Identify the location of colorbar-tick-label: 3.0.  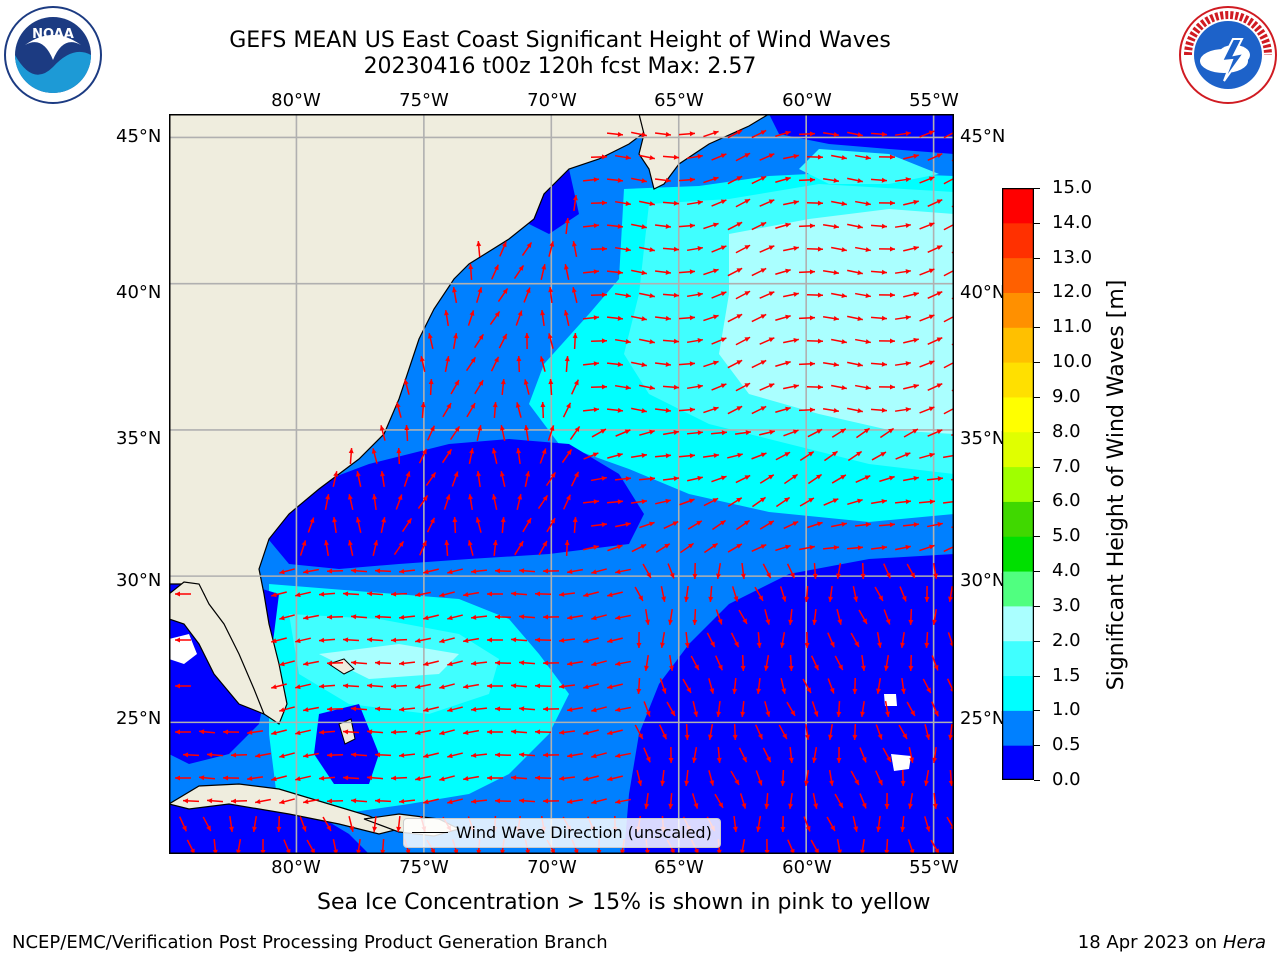
(1066, 605).